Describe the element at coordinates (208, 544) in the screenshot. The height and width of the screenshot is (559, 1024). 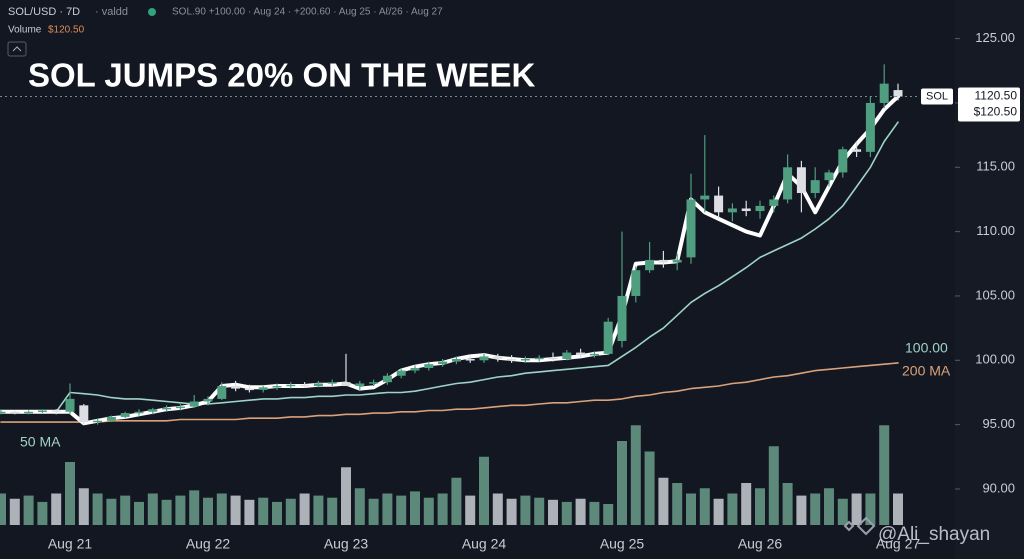
I see `x-tick-label: Aug 22` at that location.